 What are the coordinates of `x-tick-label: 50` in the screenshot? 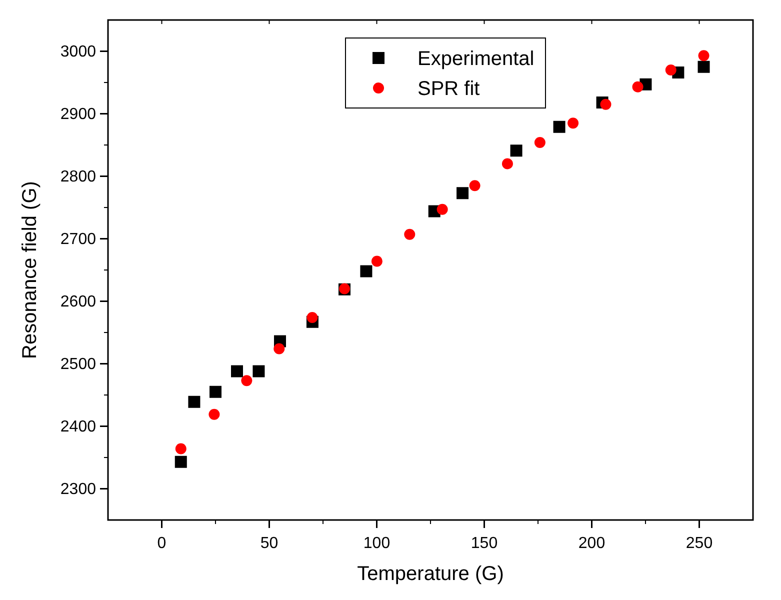 It's located at (269, 543).